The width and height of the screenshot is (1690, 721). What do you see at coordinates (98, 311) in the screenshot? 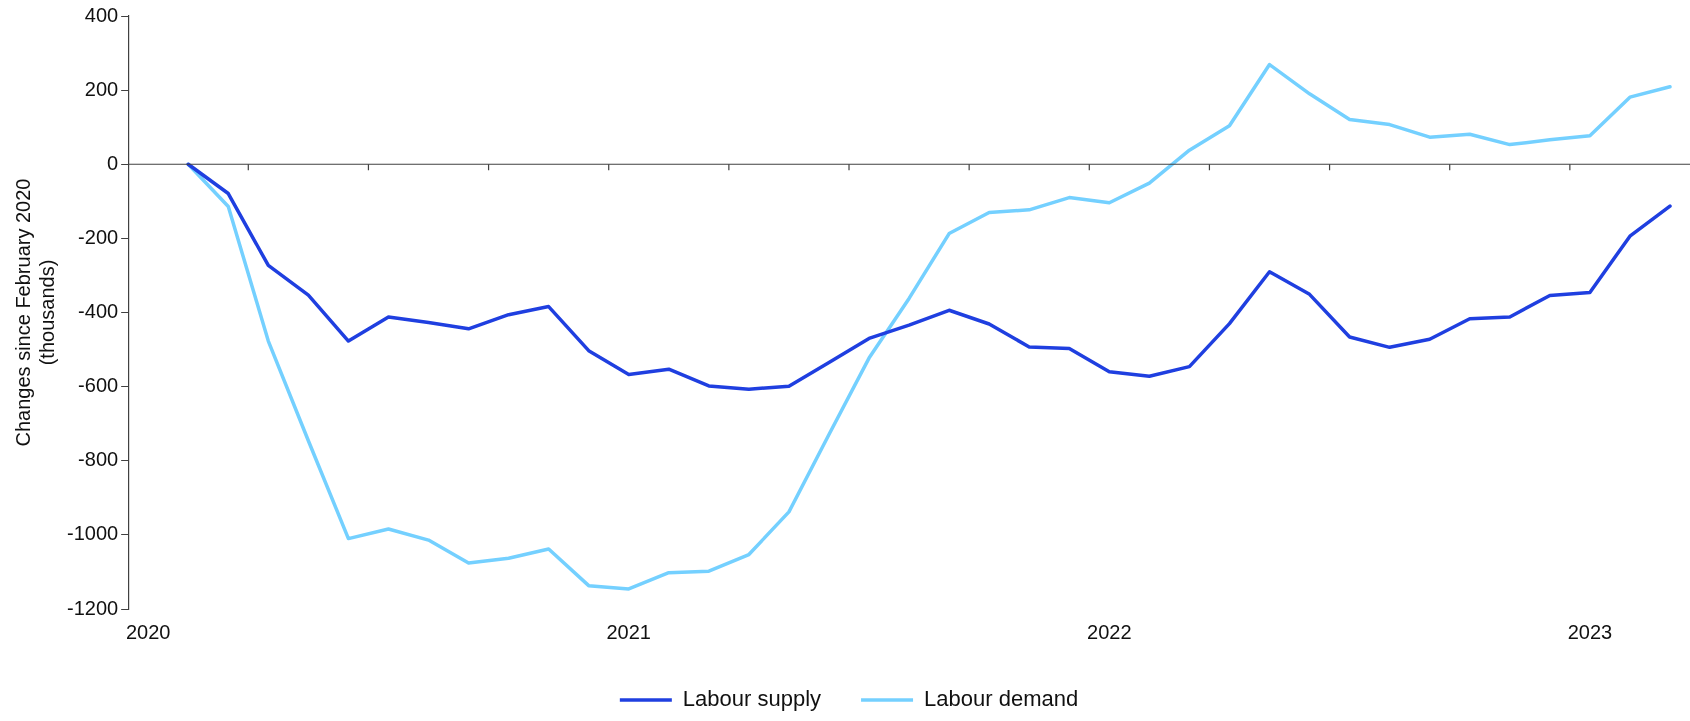
I see `y-tick-label: -400` at bounding box center [98, 311].